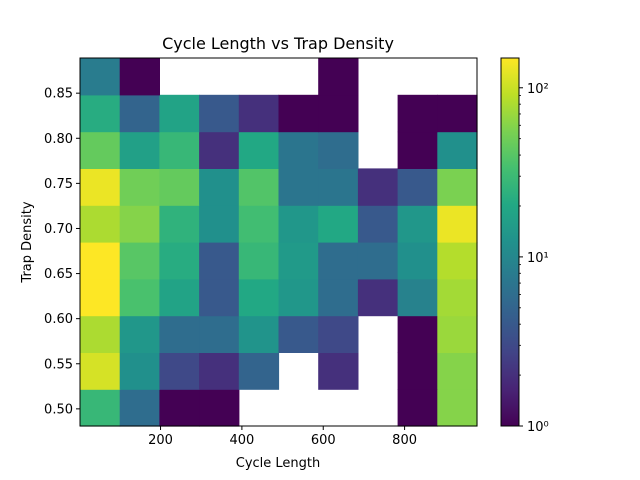 The image size is (640, 480). Describe the element at coordinates (323, 440) in the screenshot. I see `x-tick-label: 600` at that location.